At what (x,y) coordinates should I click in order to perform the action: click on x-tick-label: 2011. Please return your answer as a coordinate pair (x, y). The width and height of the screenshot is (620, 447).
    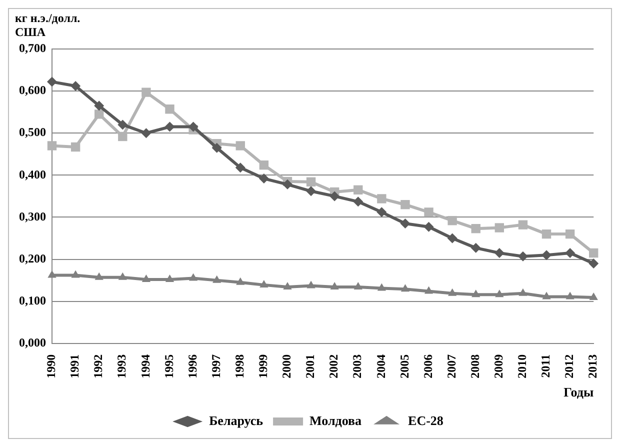
    Looking at the image, I should click on (545, 366).